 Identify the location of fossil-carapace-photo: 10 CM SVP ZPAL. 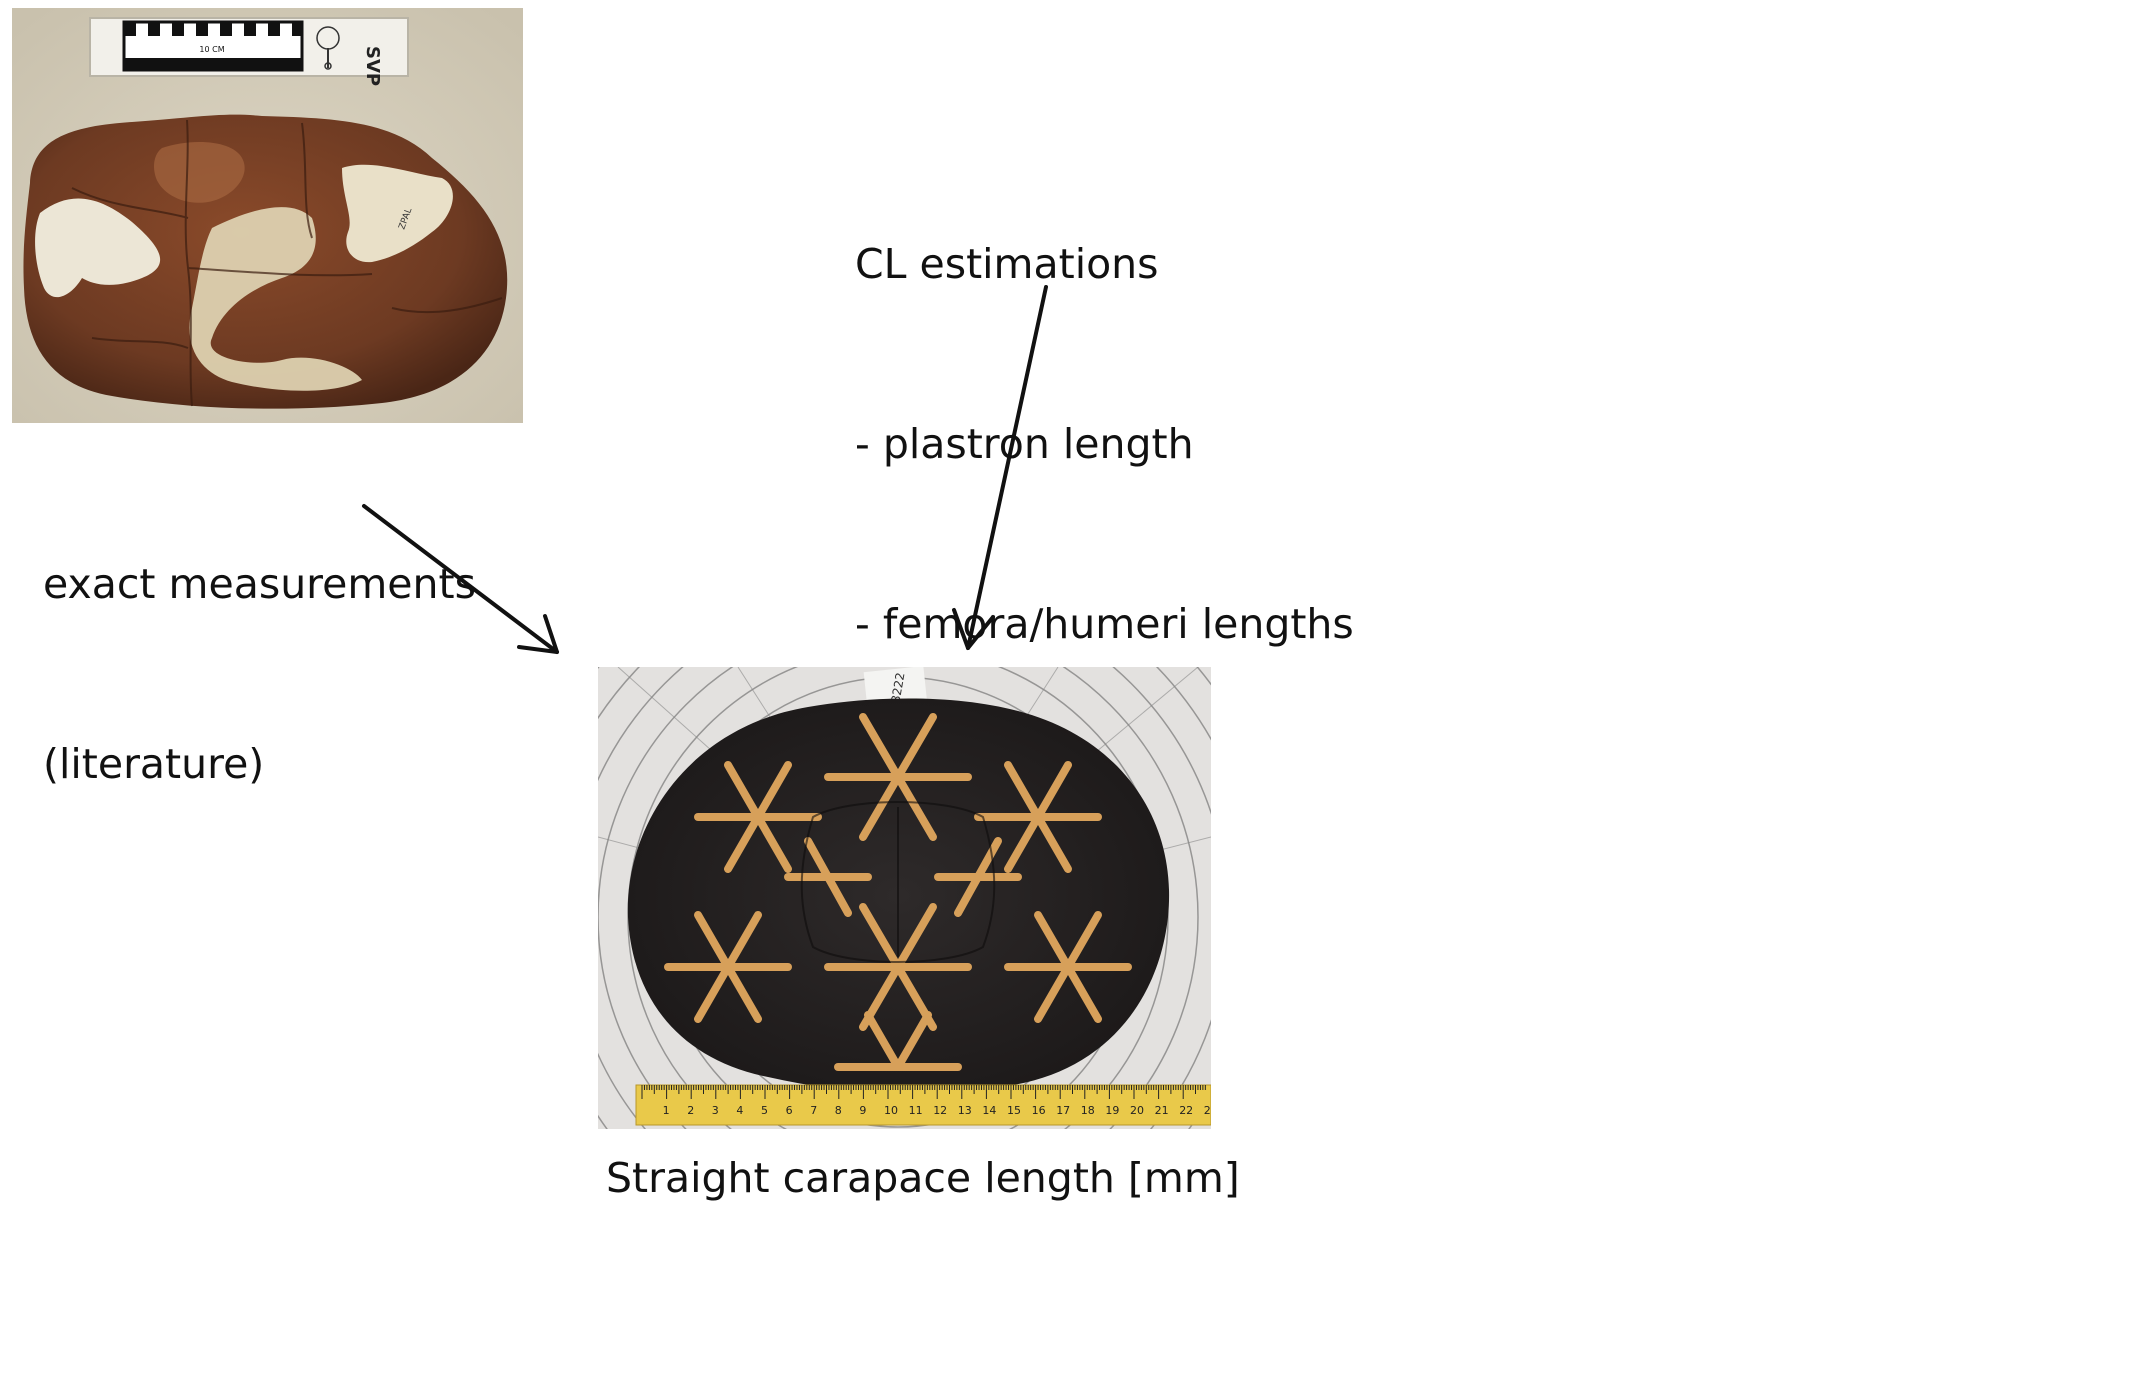
(267, 215).